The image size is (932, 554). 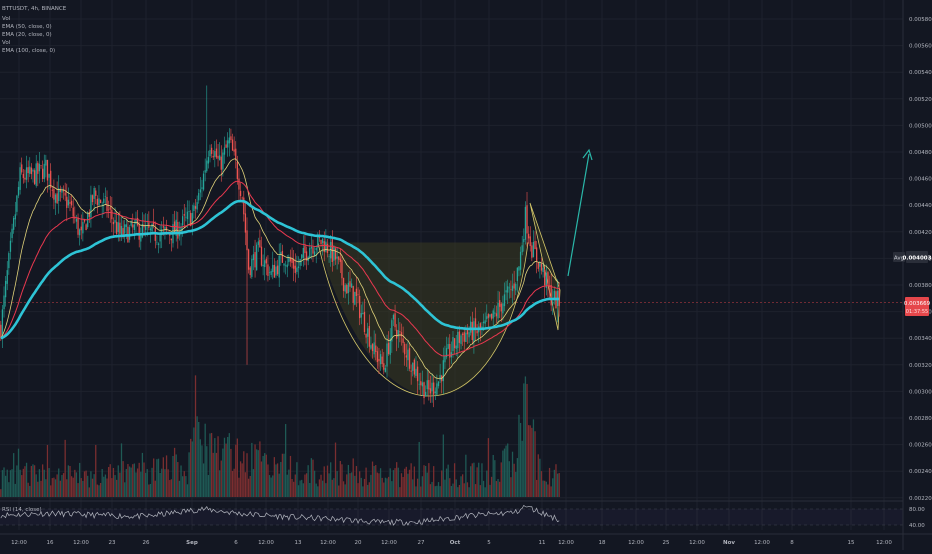 What do you see at coordinates (462, 514) in the screenshot?
I see `rsi-pane: 80.00 40.00` at bounding box center [462, 514].